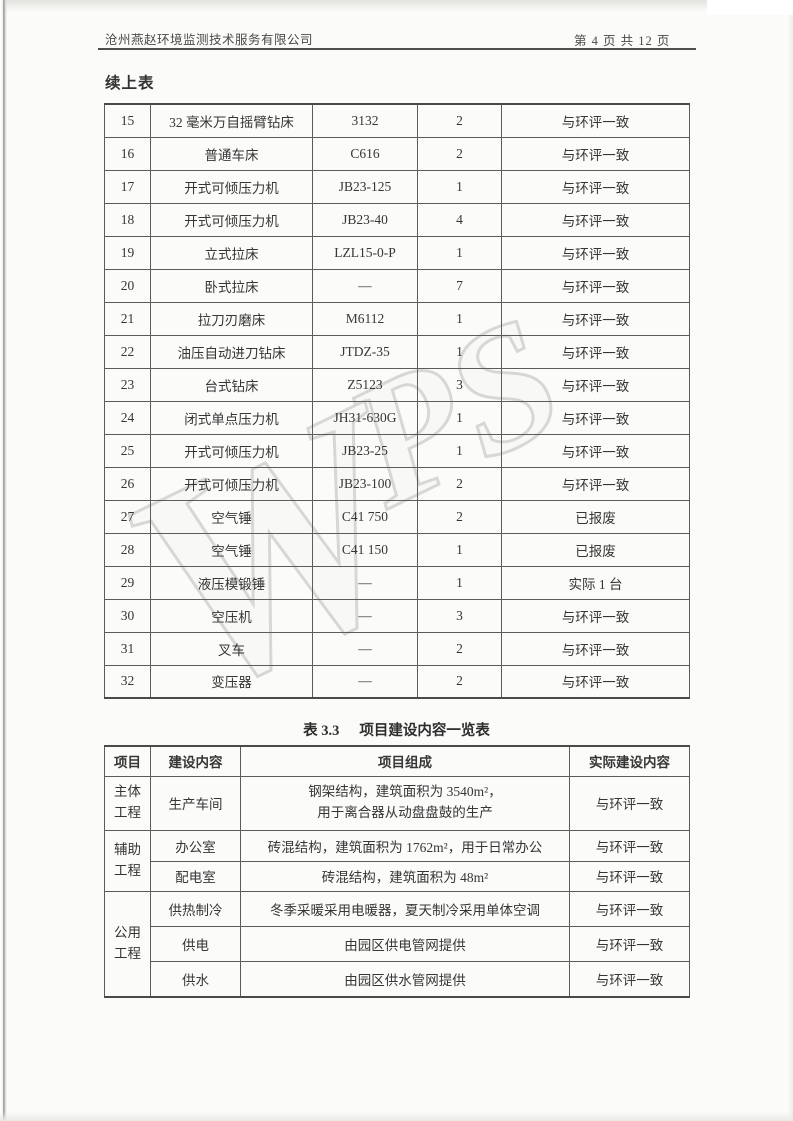  What do you see at coordinates (127, 944) in the screenshot?
I see `cell-group-name: 公用 工程` at bounding box center [127, 944].